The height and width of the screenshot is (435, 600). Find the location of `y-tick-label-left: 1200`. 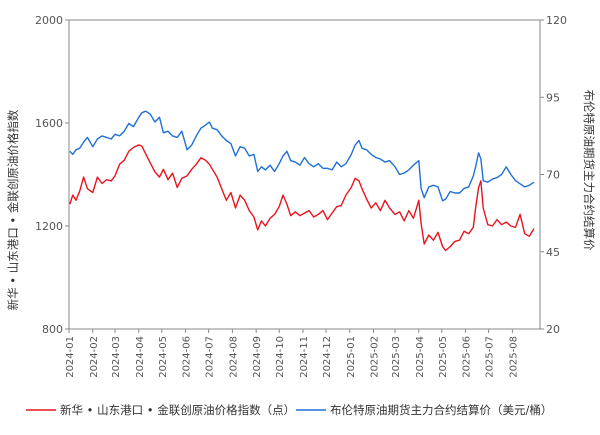

y-tick-label-left: 1200 is located at coordinates (49, 226).